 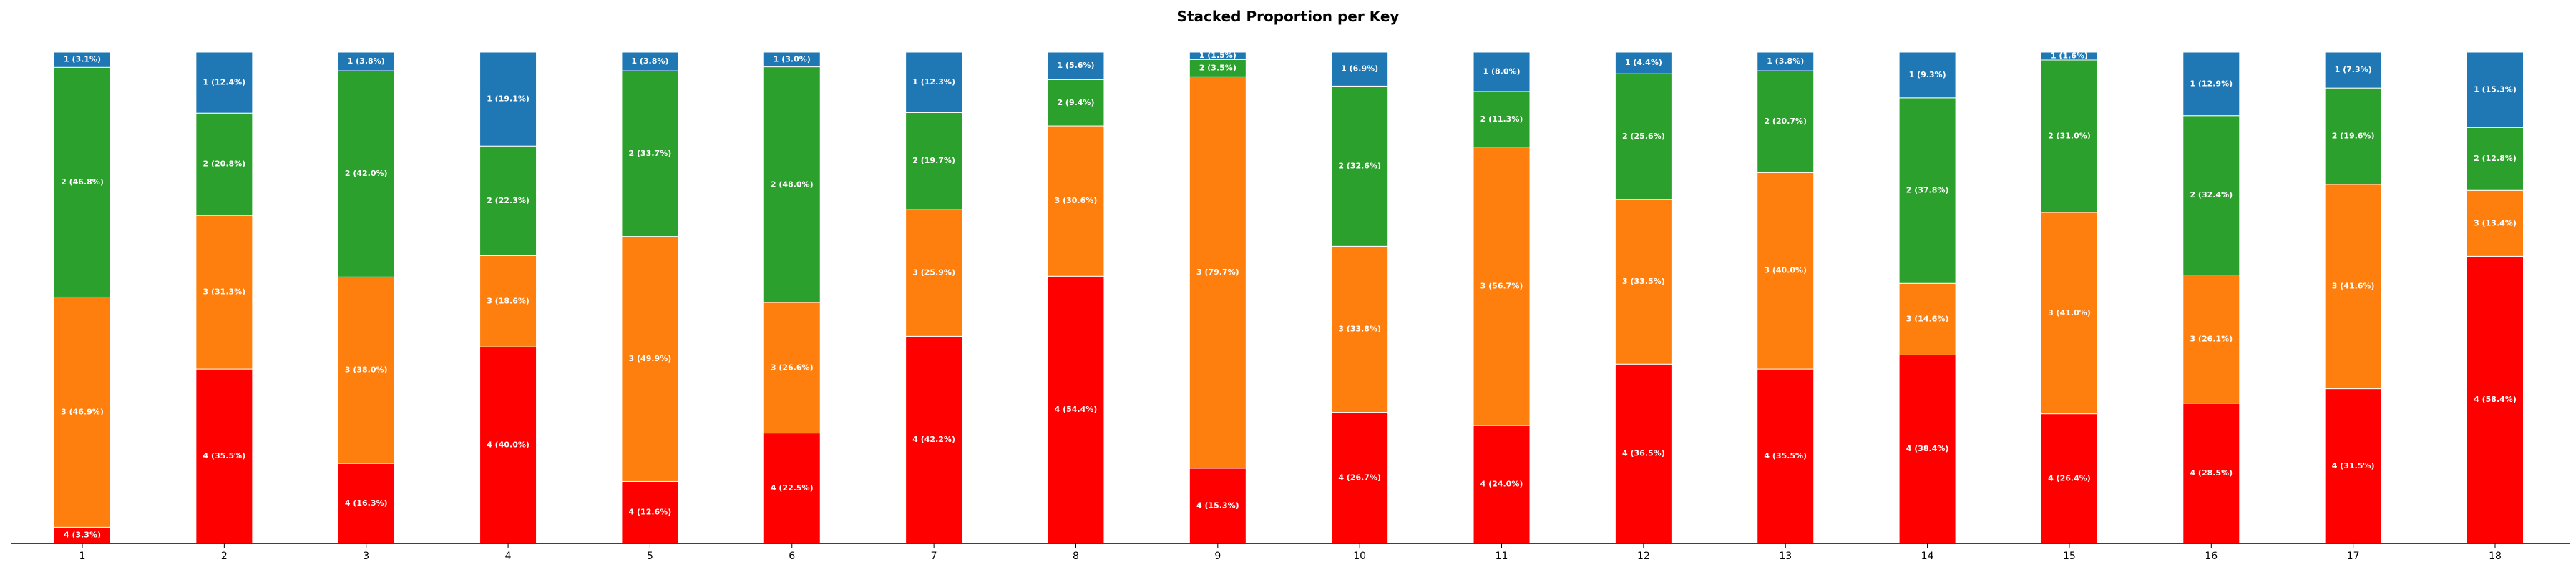 I want to click on segment-label-1-key-1: 1 (3.1%), so click(x=82, y=59).